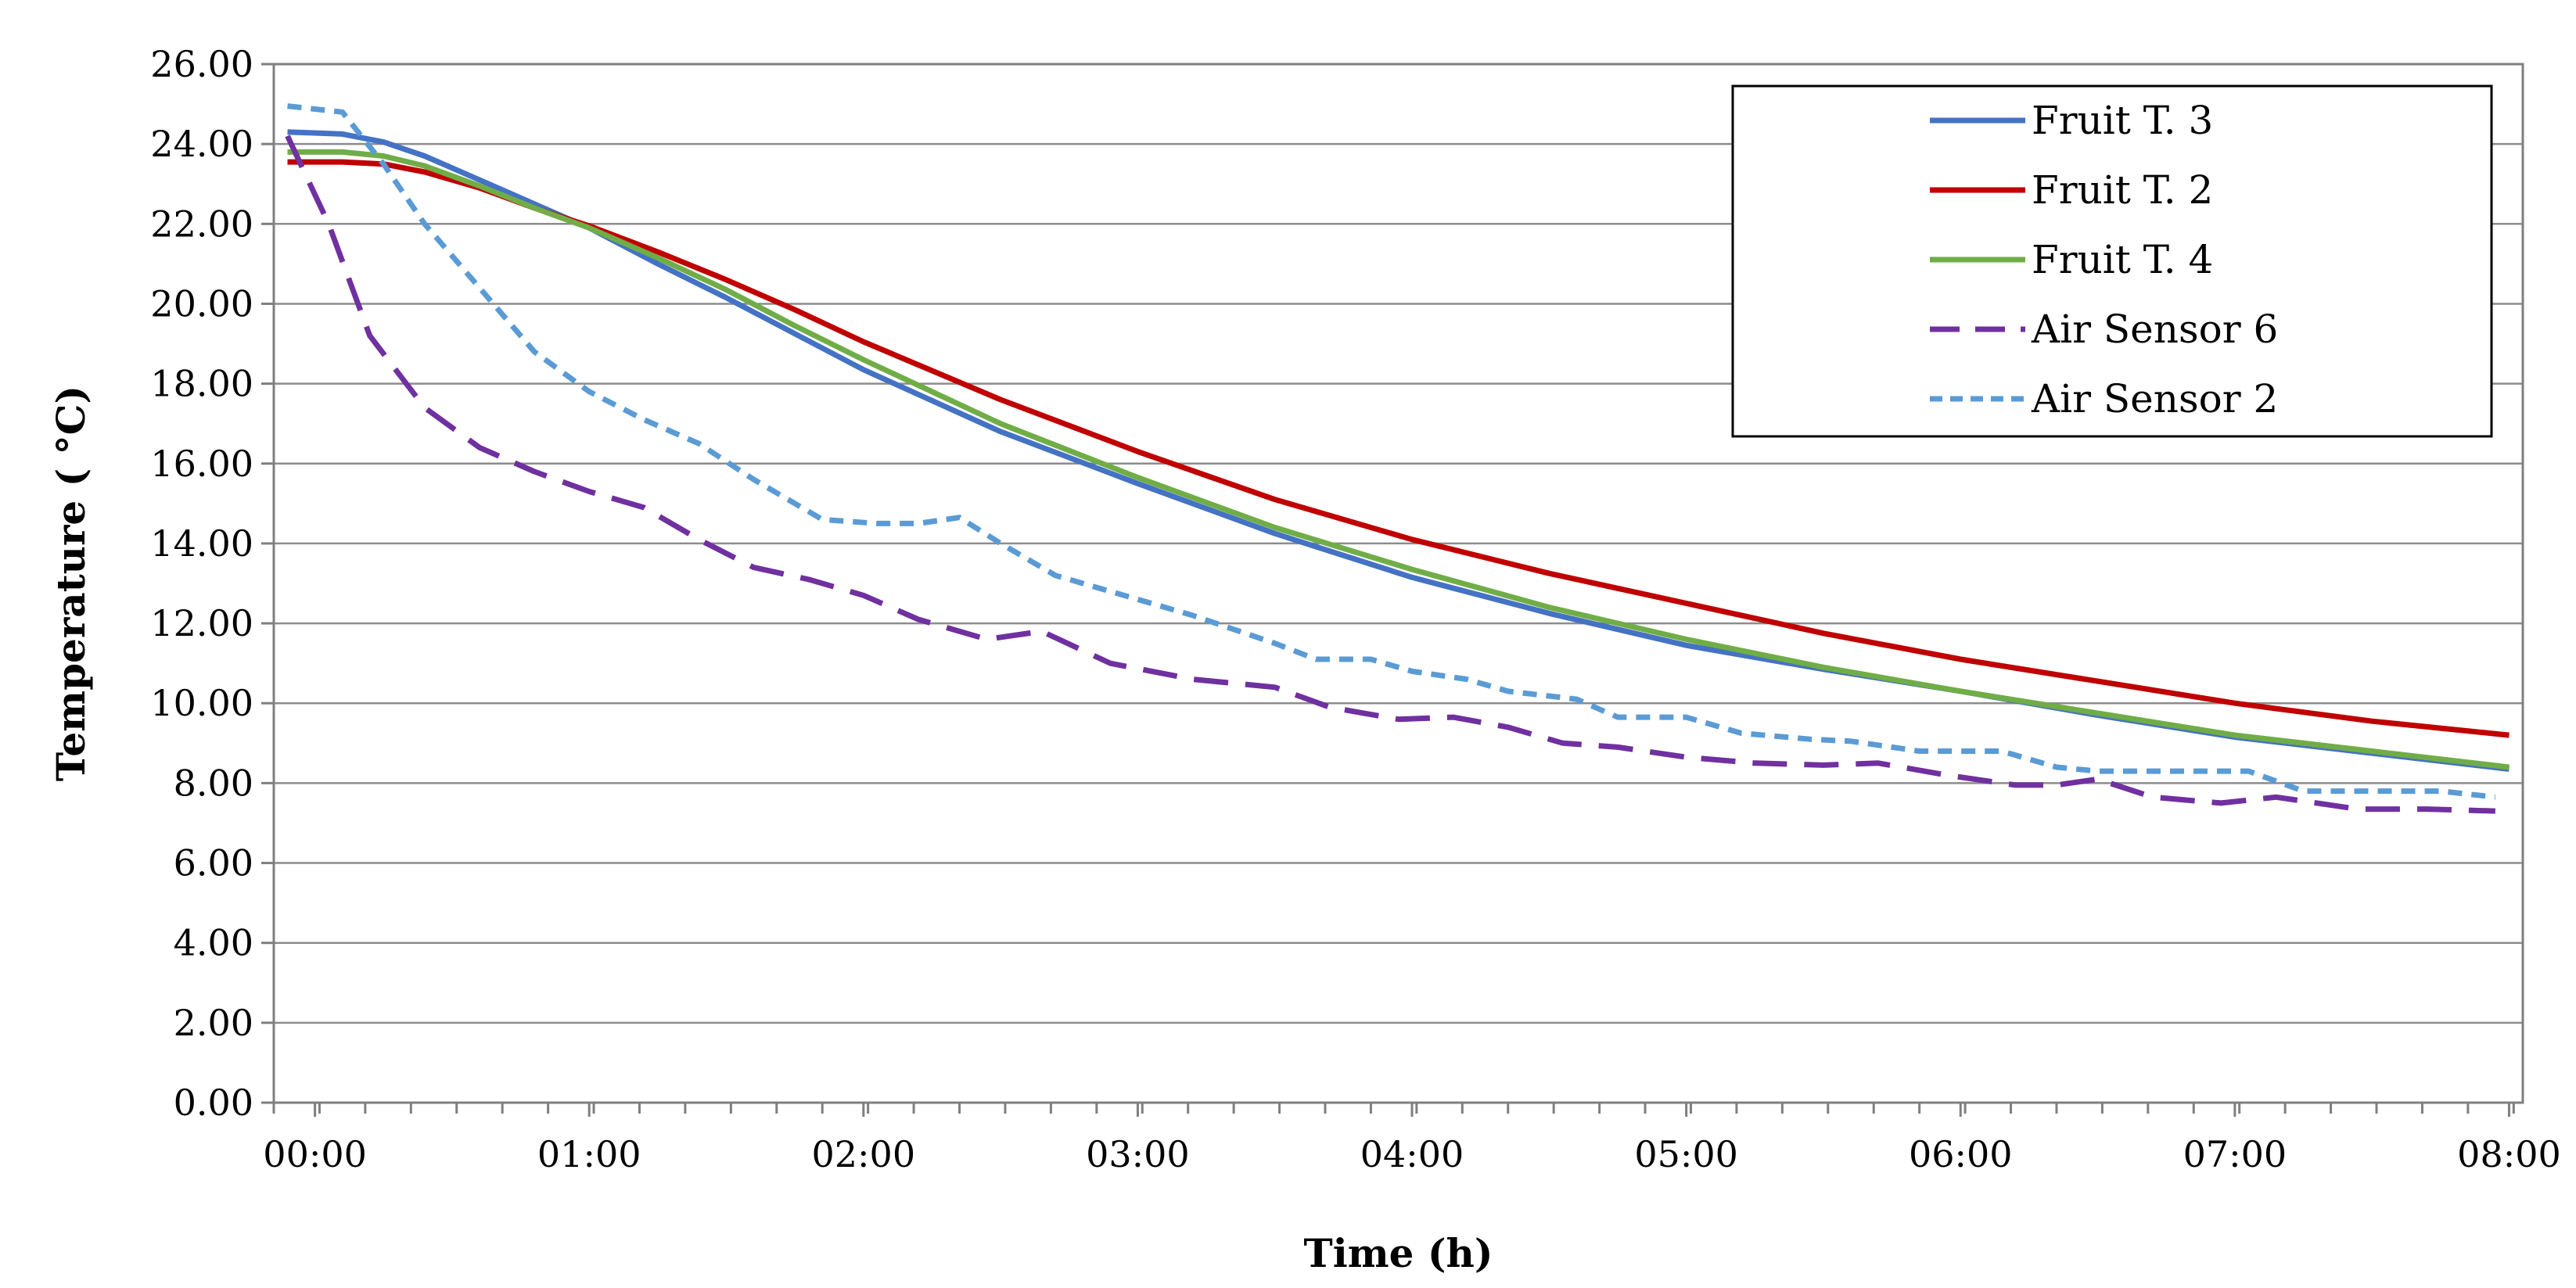  I want to click on y-tick-label-5: 10.00, so click(202, 703).